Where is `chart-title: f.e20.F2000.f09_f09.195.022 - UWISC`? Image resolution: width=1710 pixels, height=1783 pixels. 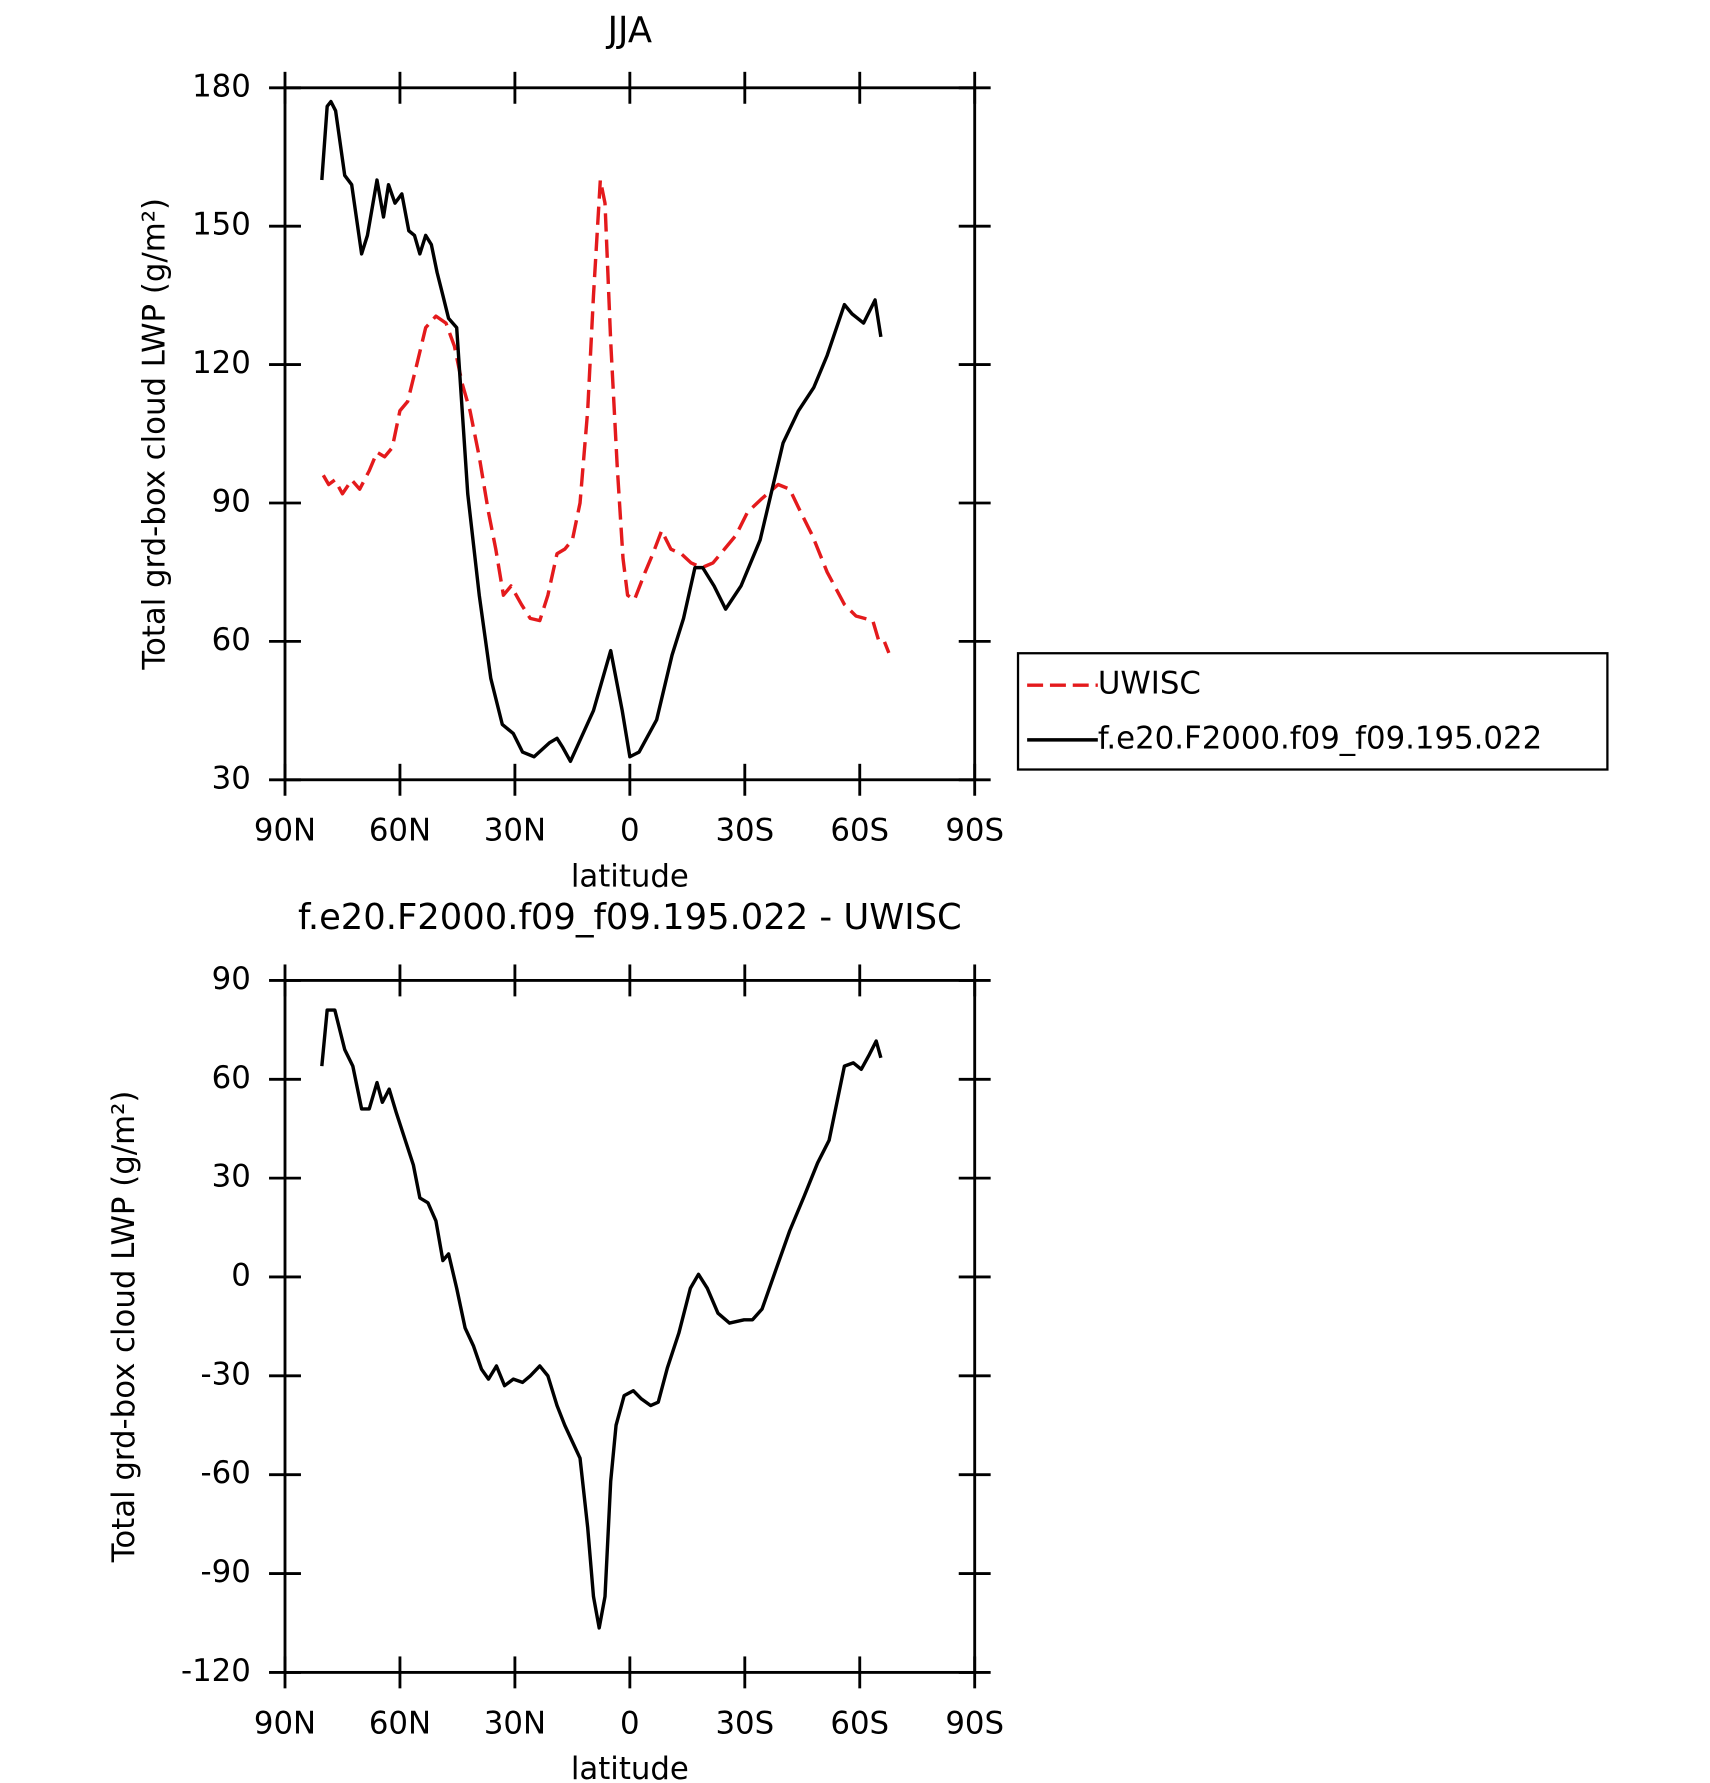
chart-title: f.e20.F2000.f09_f09.195.022 - UWISC is located at coordinates (630, 917).